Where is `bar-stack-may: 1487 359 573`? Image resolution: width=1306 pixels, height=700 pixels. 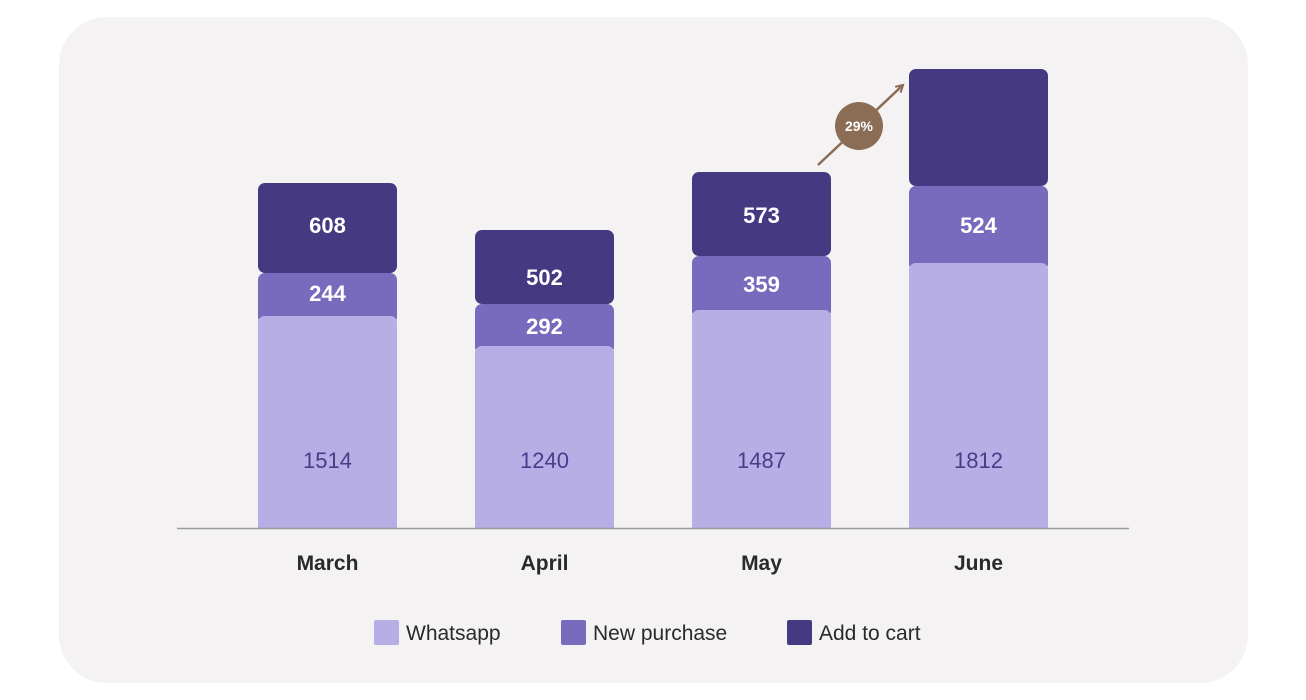
bar-stack-may: 1487 359 573 is located at coordinates (761, 350).